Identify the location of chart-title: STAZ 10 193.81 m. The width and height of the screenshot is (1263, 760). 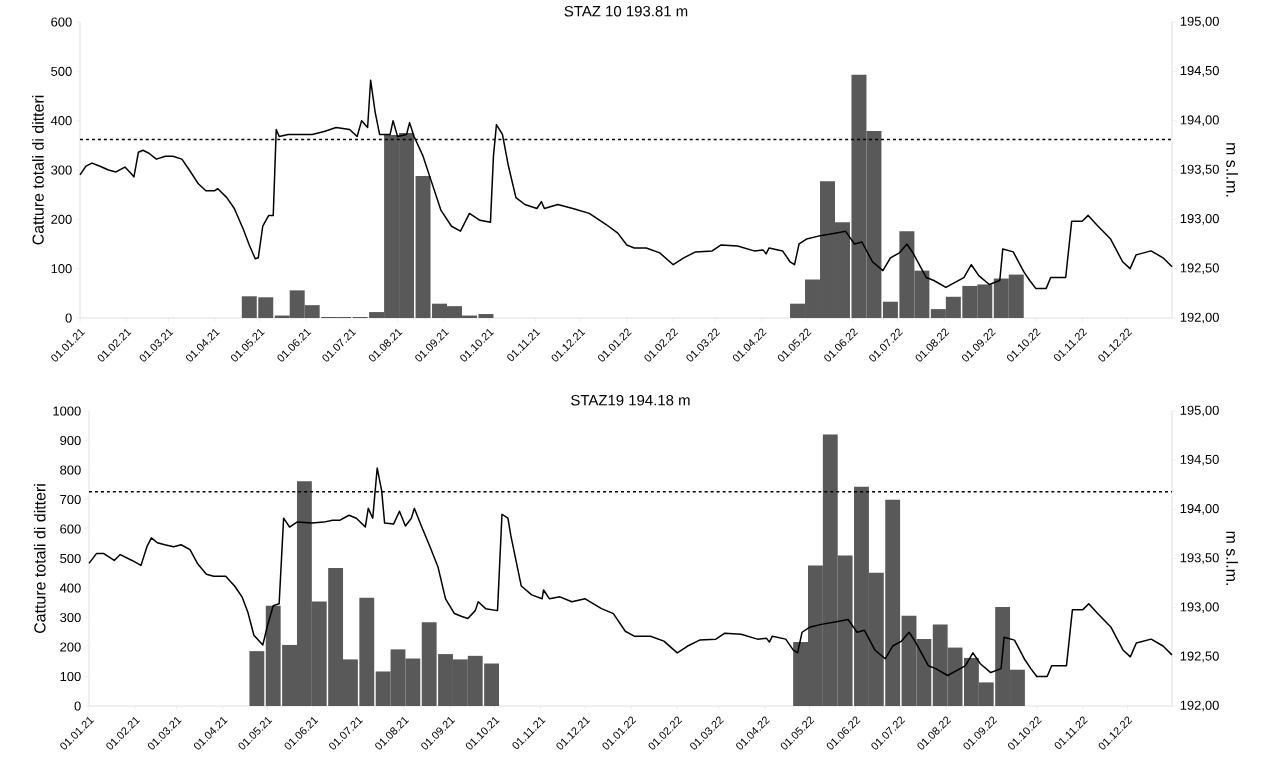
(626, 11).